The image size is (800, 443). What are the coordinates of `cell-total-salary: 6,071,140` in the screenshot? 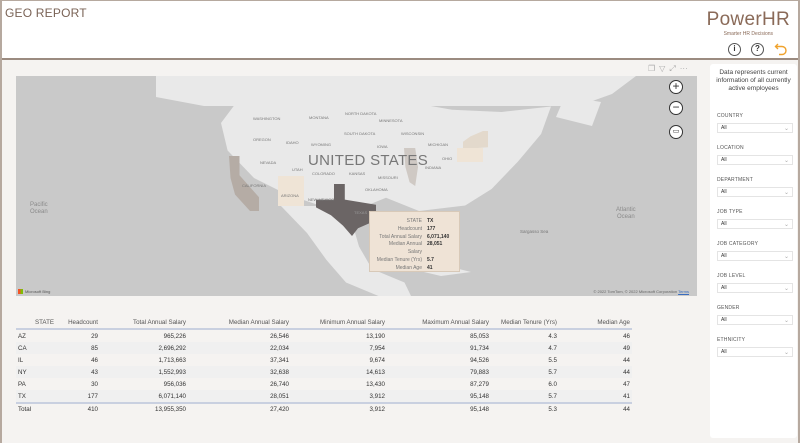 It's located at (172, 396).